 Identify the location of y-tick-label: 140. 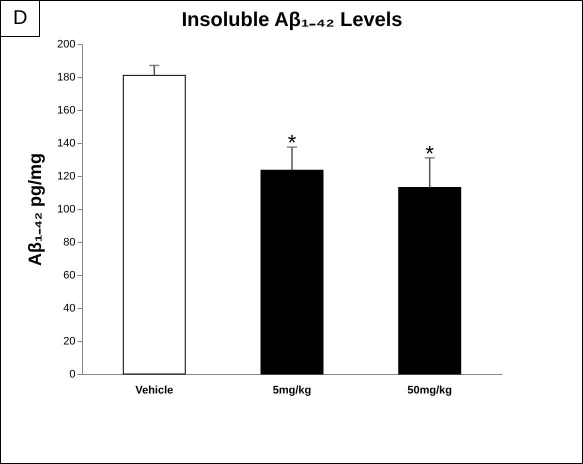
(66, 144).